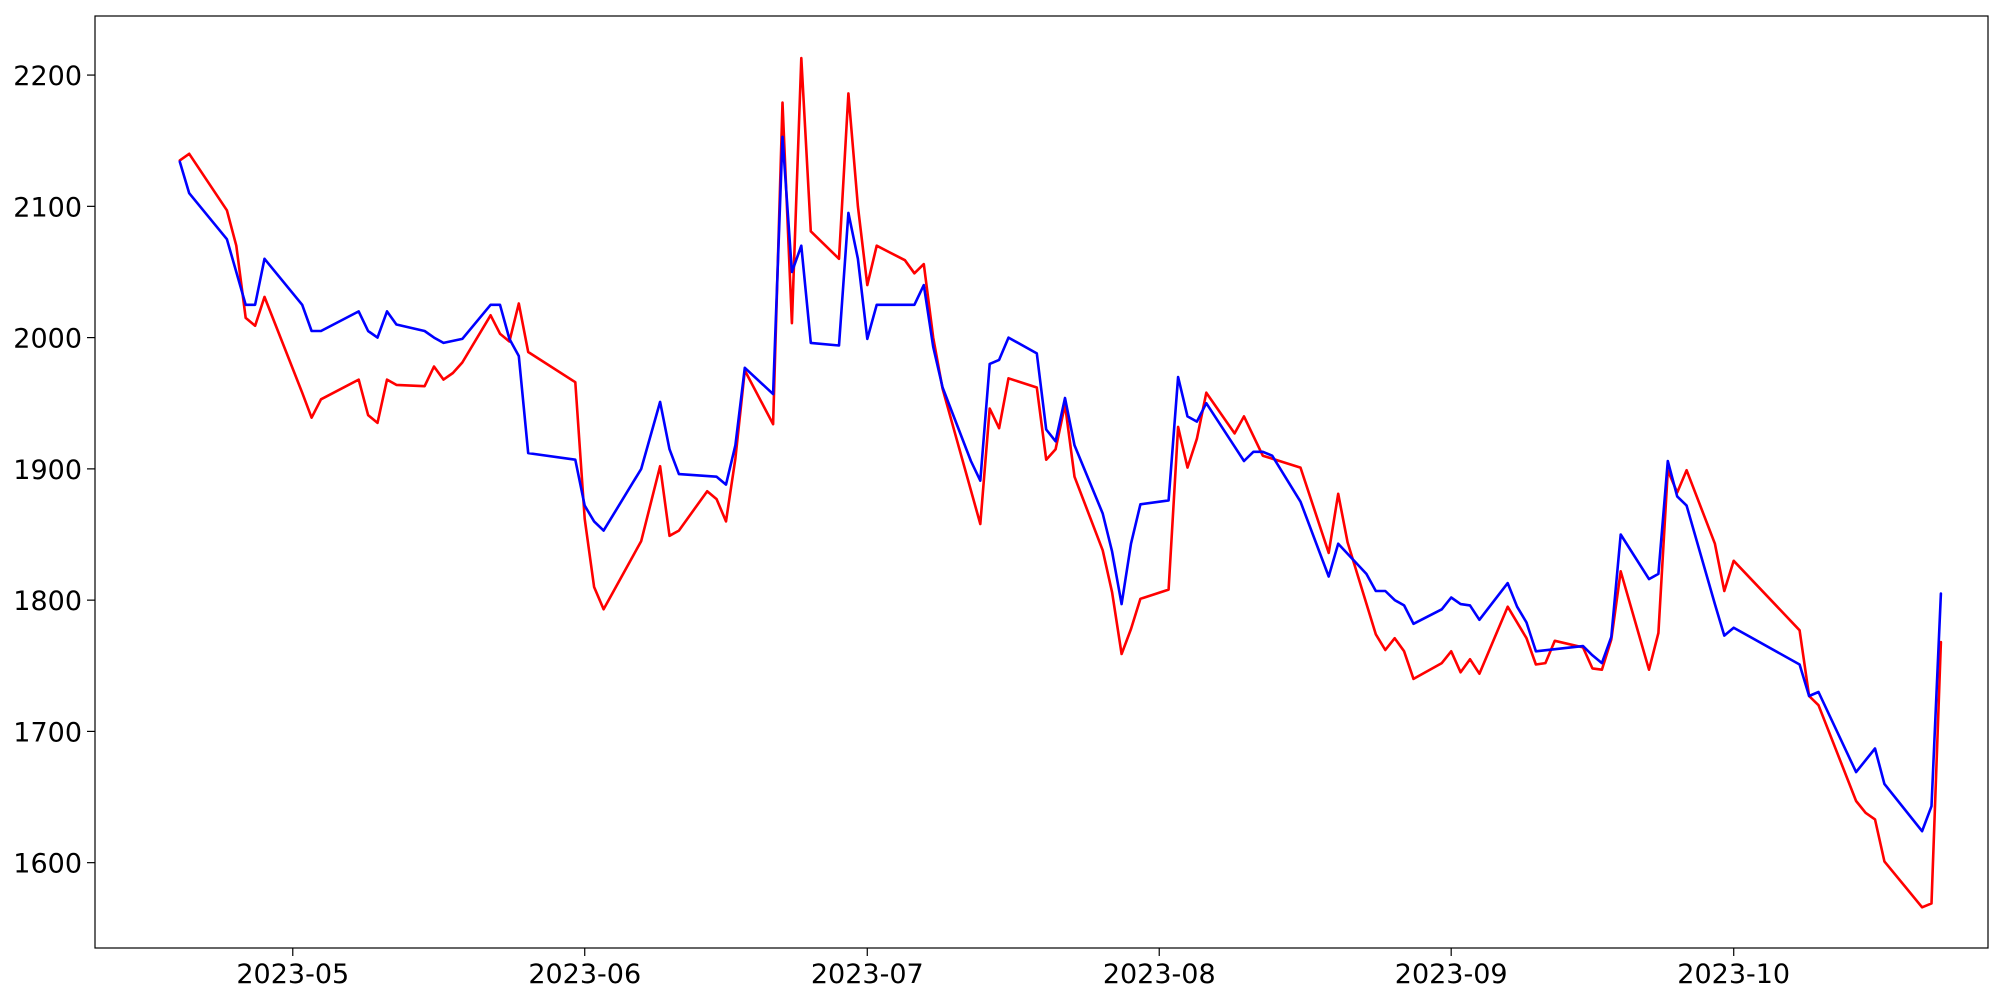 This screenshot has width=2000, height=1000. What do you see at coordinates (1451, 974) in the screenshot?
I see `x-tick-label: 2023-09` at bounding box center [1451, 974].